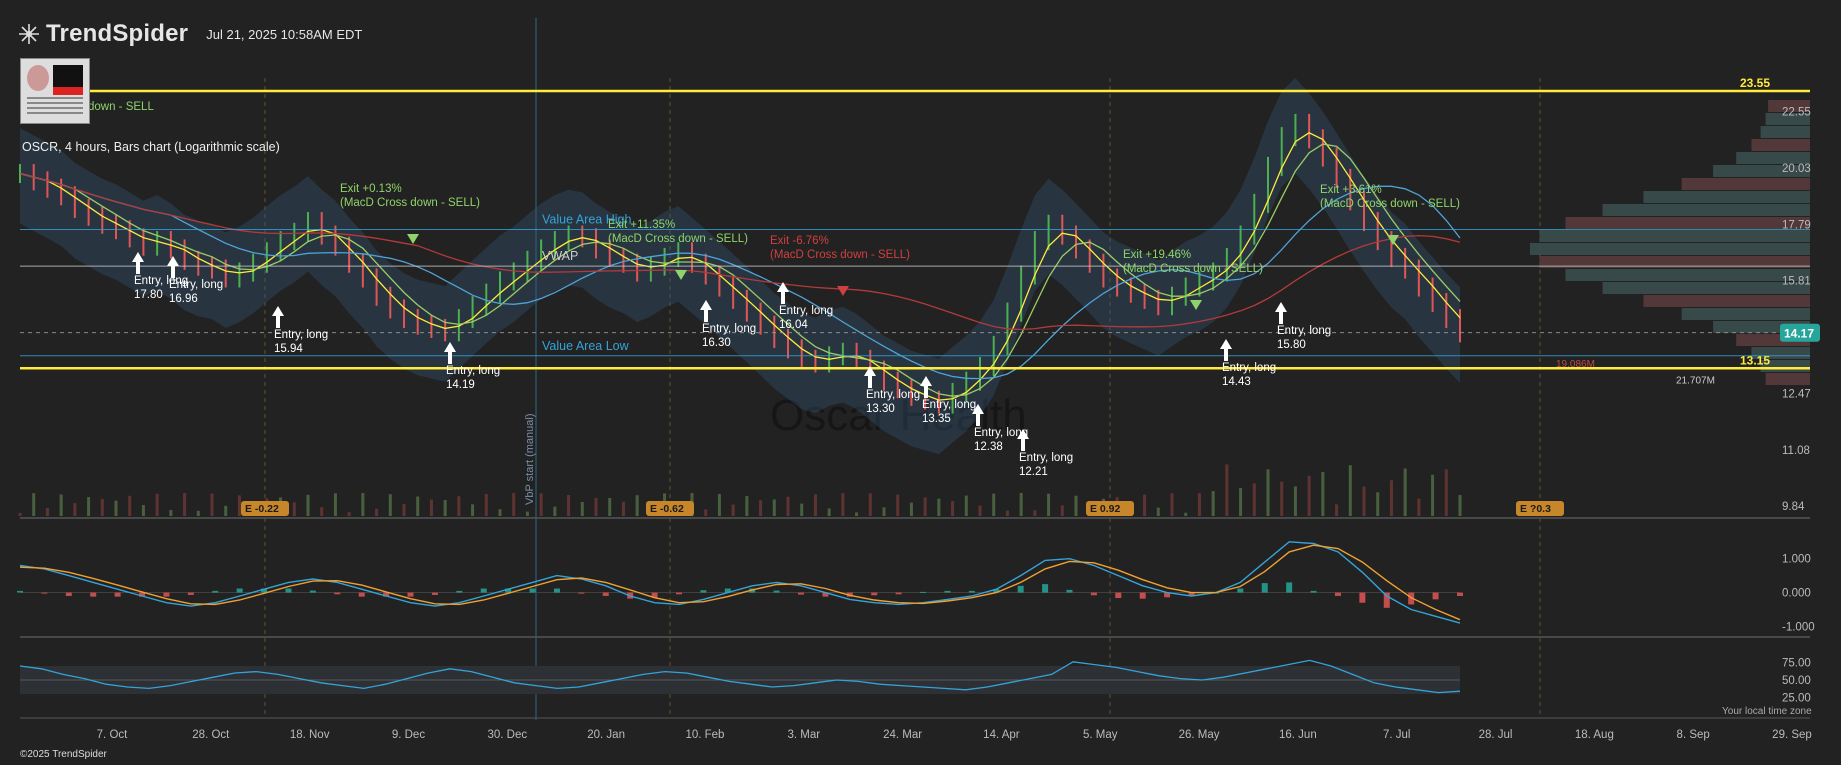 The image size is (1841, 765). I want to click on copyright: ©2025 TrendSpider, so click(63, 754).